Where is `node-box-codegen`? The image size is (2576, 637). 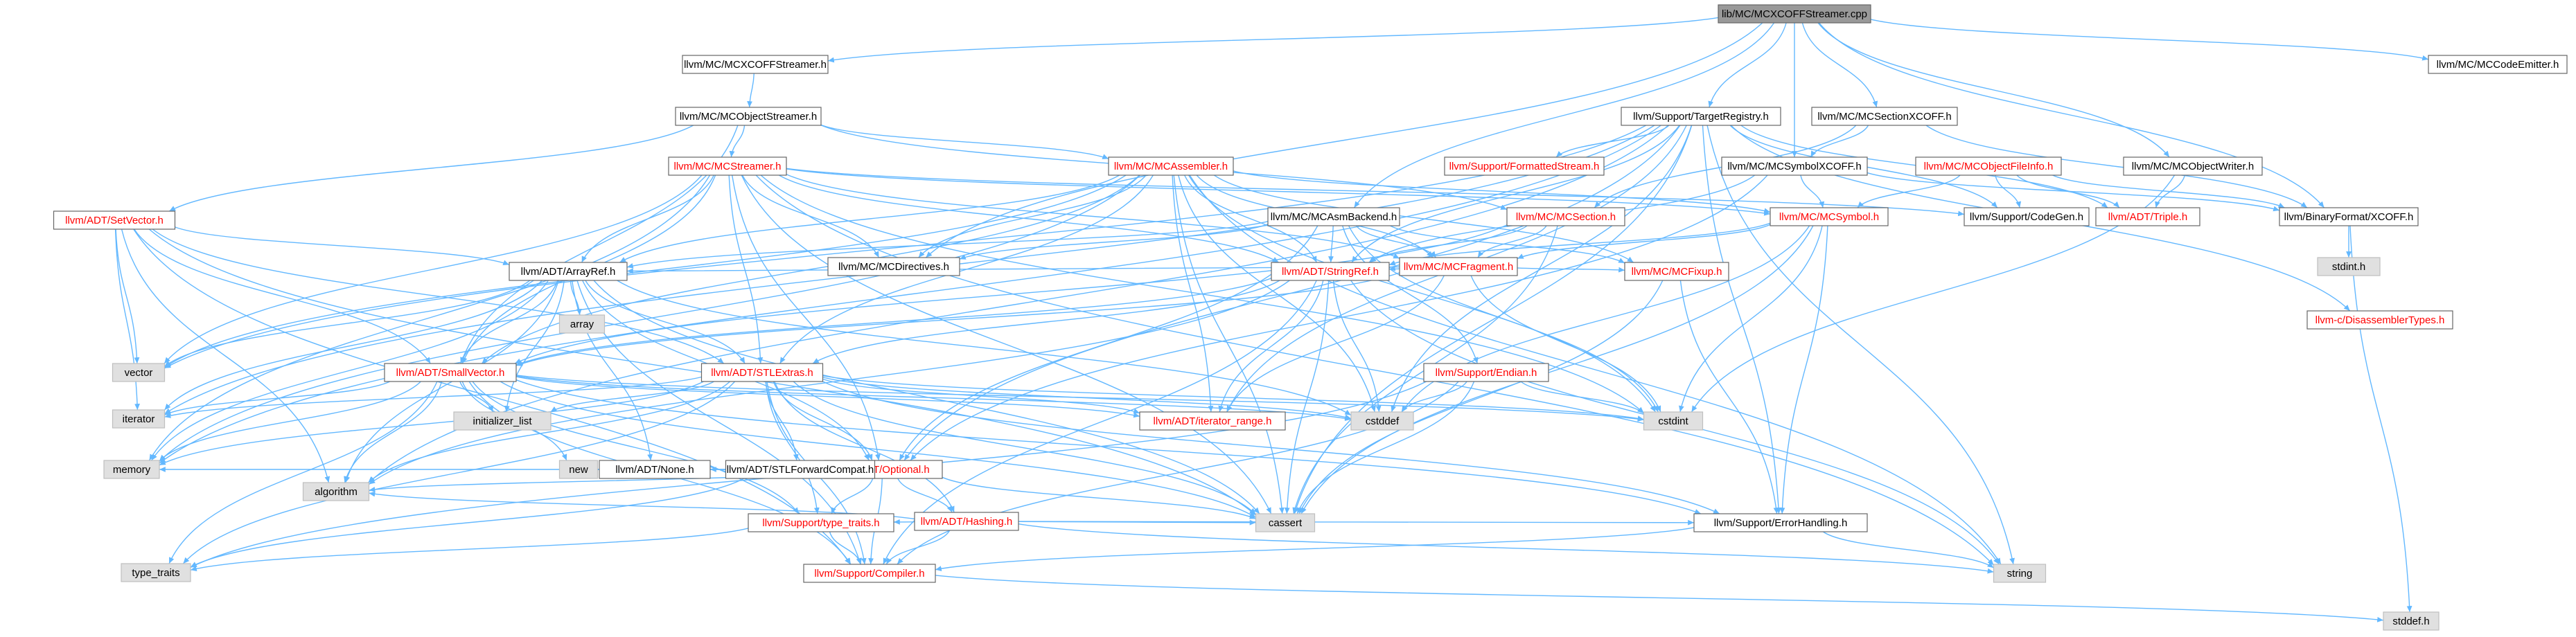 node-box-codegen is located at coordinates (2027, 216).